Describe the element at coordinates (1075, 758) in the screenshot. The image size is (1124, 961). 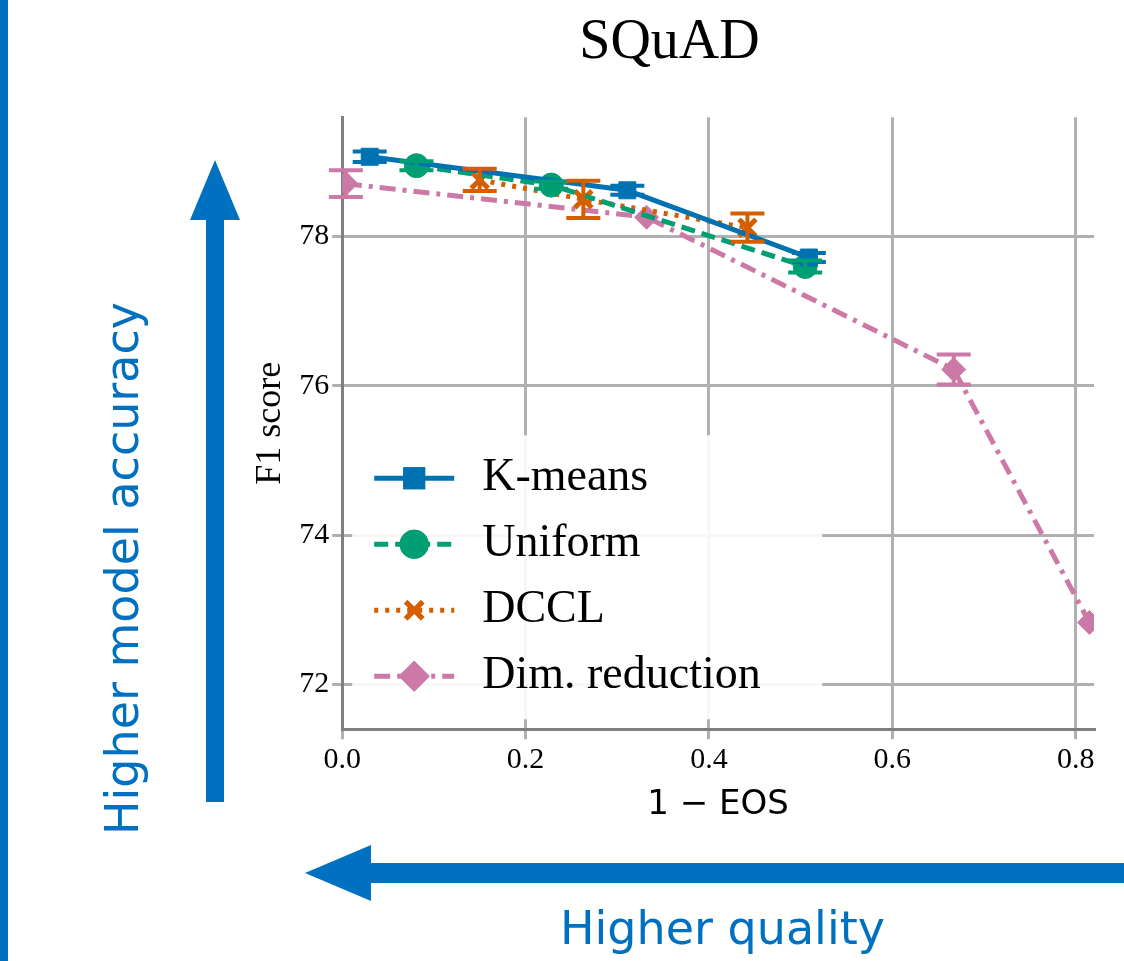
I see `x-tick-label: 0.8` at that location.